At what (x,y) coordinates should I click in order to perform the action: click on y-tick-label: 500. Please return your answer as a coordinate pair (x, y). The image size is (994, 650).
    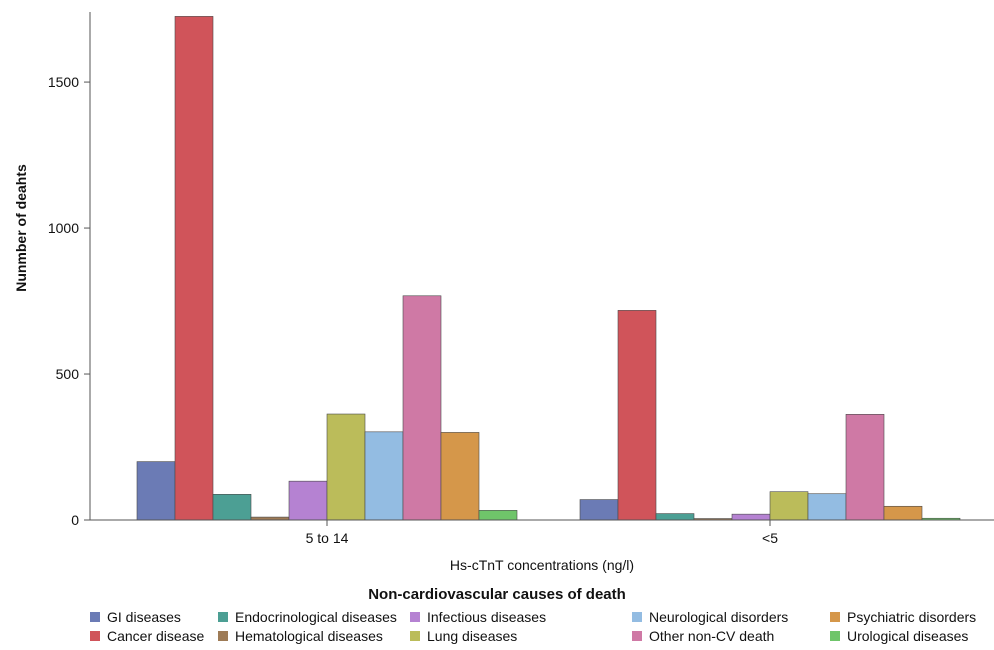
    Looking at the image, I should click on (68, 374).